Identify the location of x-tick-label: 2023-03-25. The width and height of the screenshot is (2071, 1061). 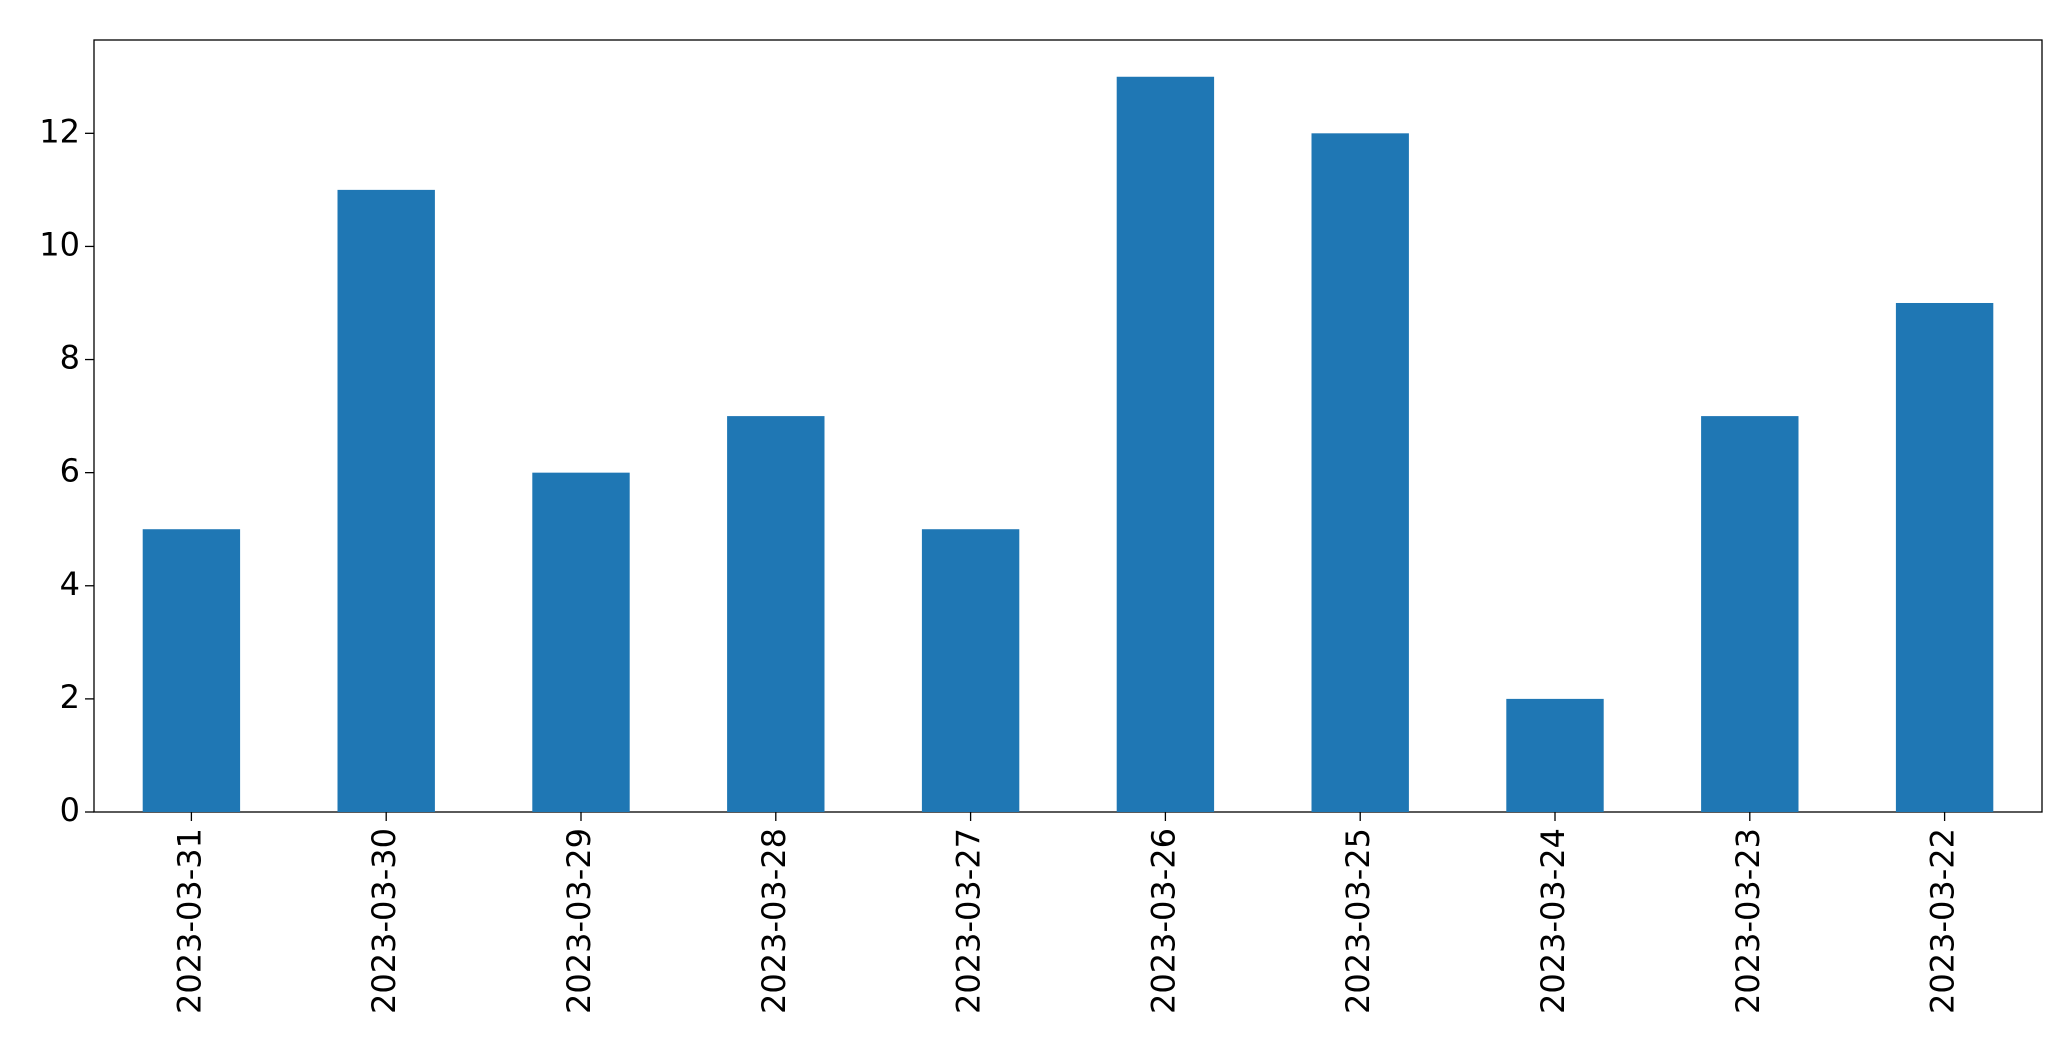
(1358, 921).